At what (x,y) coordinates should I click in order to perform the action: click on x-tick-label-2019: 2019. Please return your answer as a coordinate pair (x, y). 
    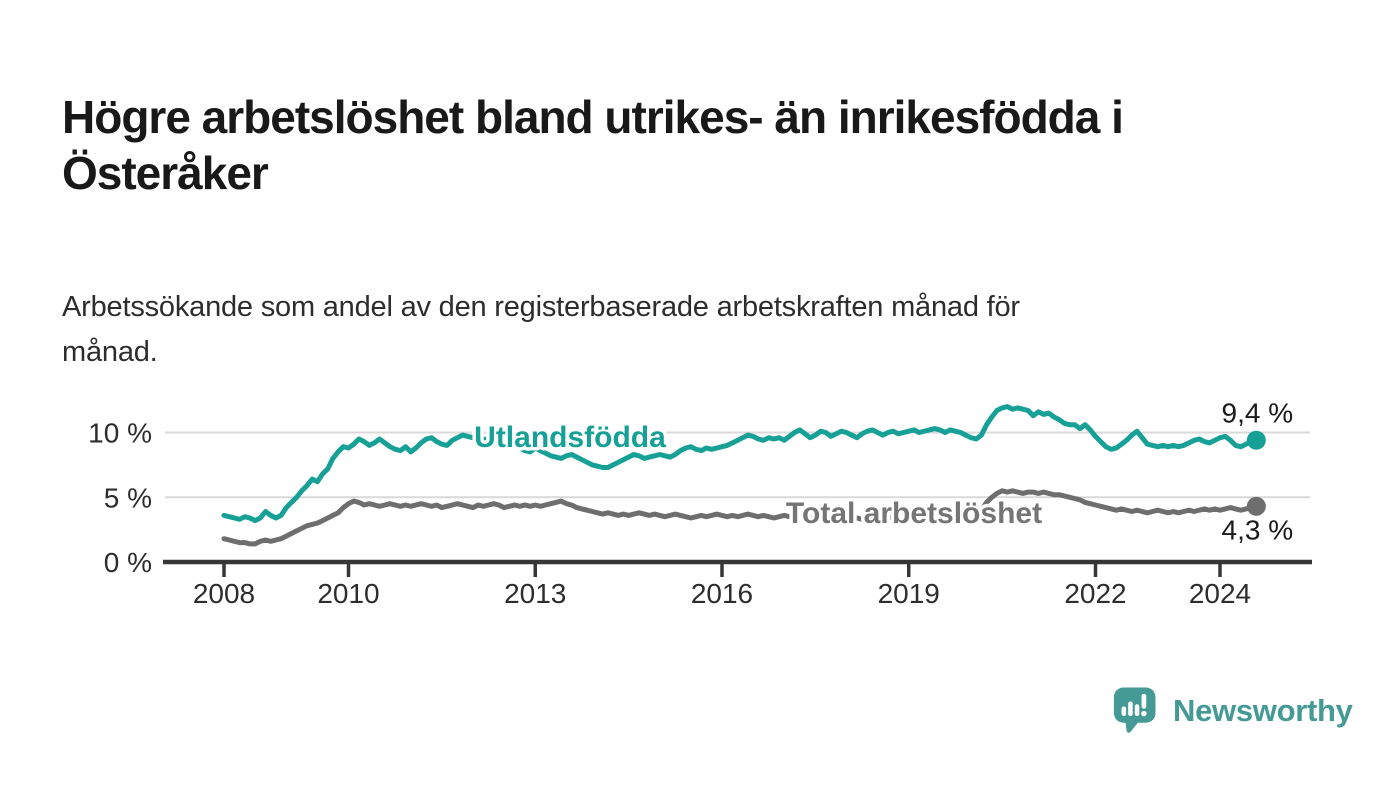
    Looking at the image, I should click on (909, 593).